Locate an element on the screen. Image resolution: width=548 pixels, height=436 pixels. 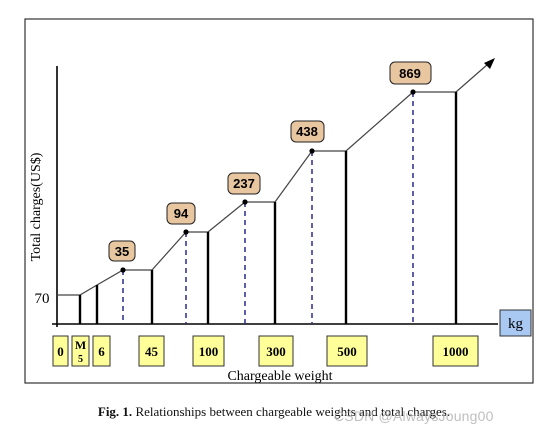
charge-badge-35-label: 35 is located at coordinates (122, 251).